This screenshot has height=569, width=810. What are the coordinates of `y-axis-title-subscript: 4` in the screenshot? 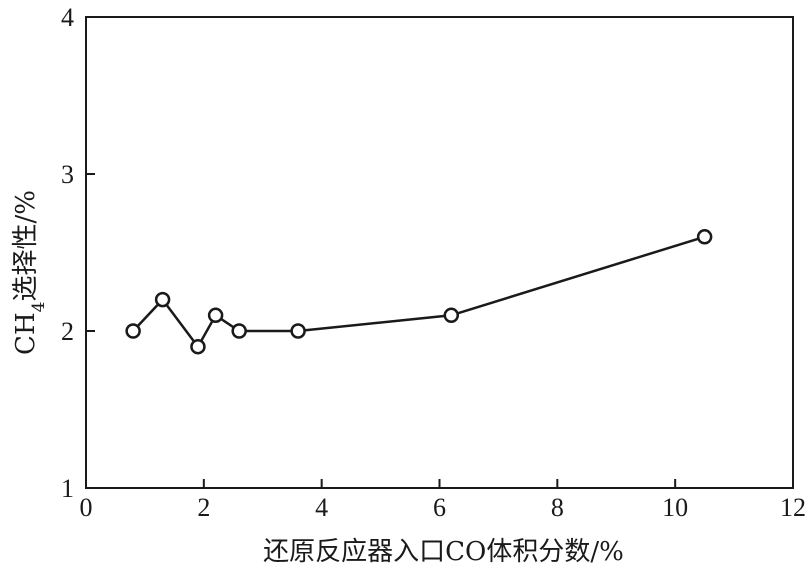 It's located at (39, 307).